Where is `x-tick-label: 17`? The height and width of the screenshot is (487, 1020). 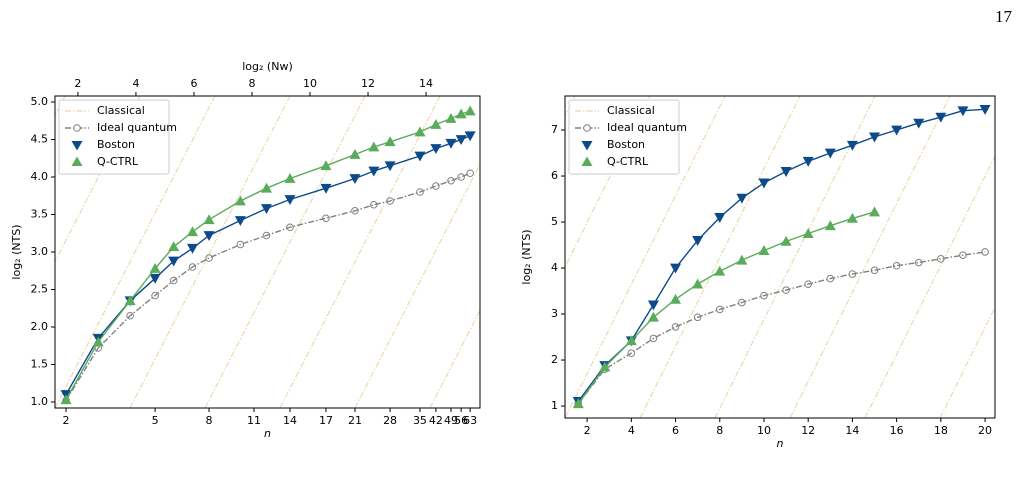
x-tick-label: 17 is located at coordinates (326, 420).